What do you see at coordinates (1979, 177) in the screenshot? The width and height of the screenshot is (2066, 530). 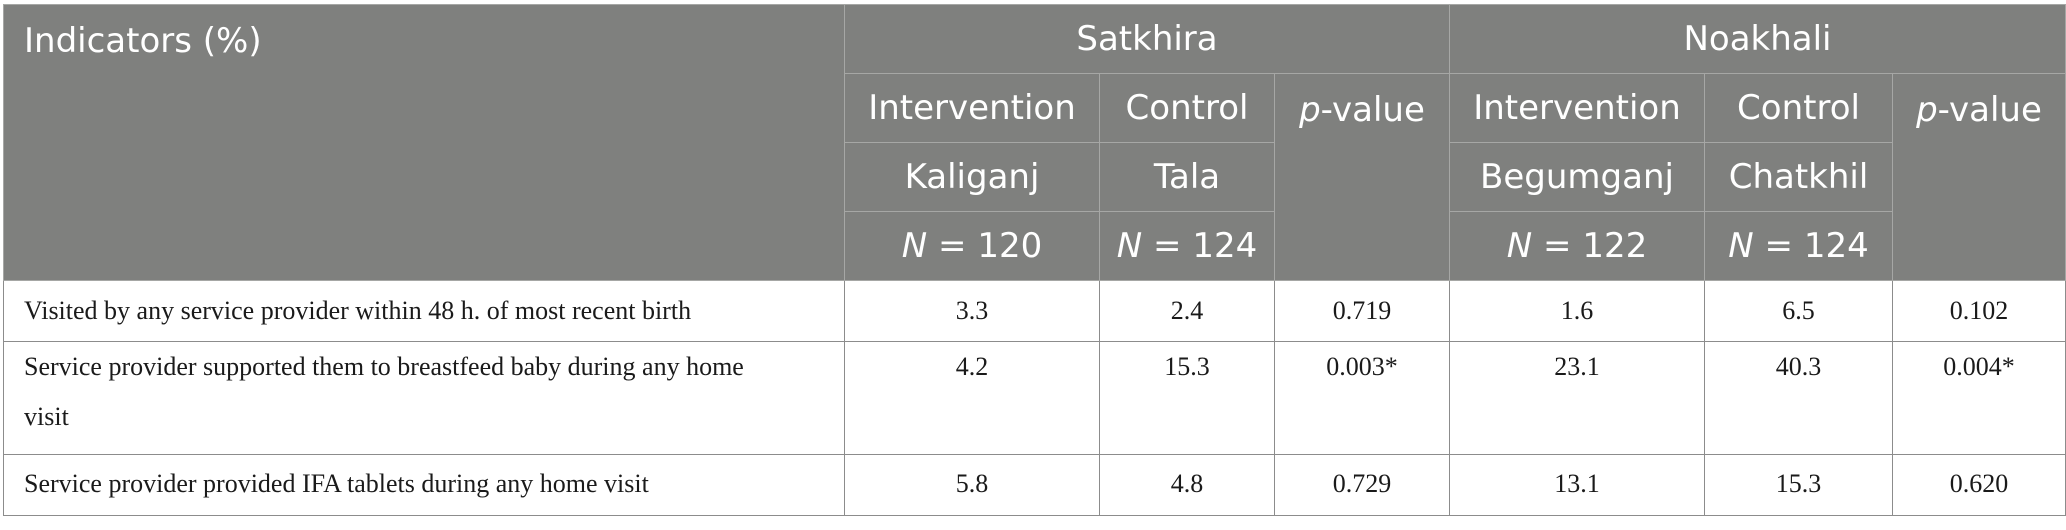 I see `noakhali-pvalue-header: p-value` at bounding box center [1979, 177].